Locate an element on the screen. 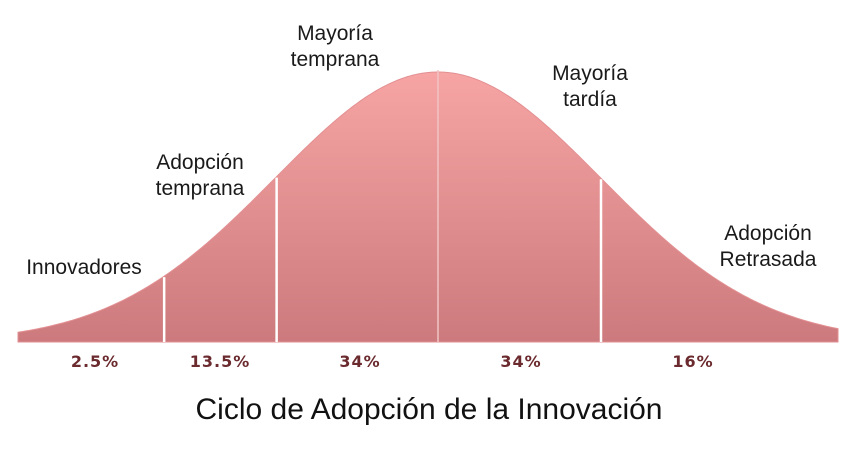 The width and height of the screenshot is (858, 454). percent-label-laggards: 16% is located at coordinates (693, 361).